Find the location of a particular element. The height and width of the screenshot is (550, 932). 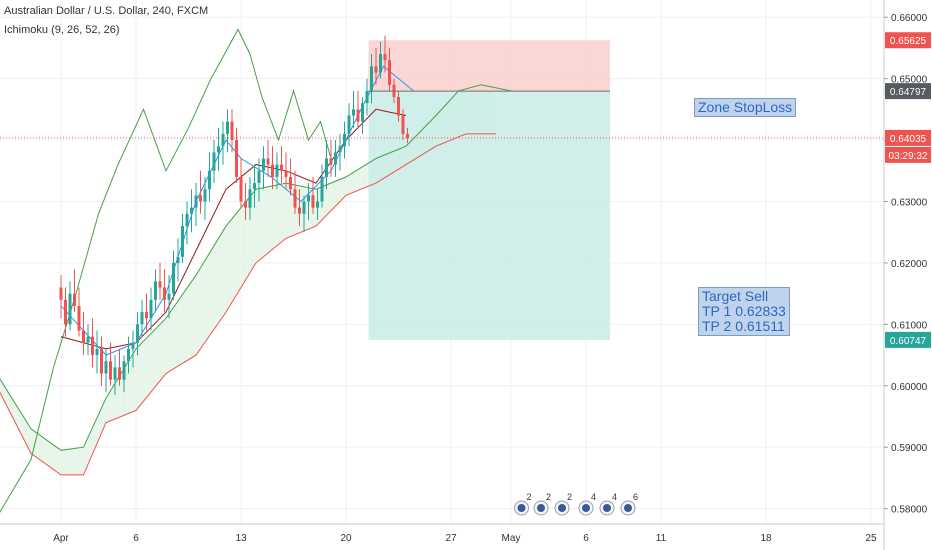

countdown-tag is located at coordinates (908, 154).